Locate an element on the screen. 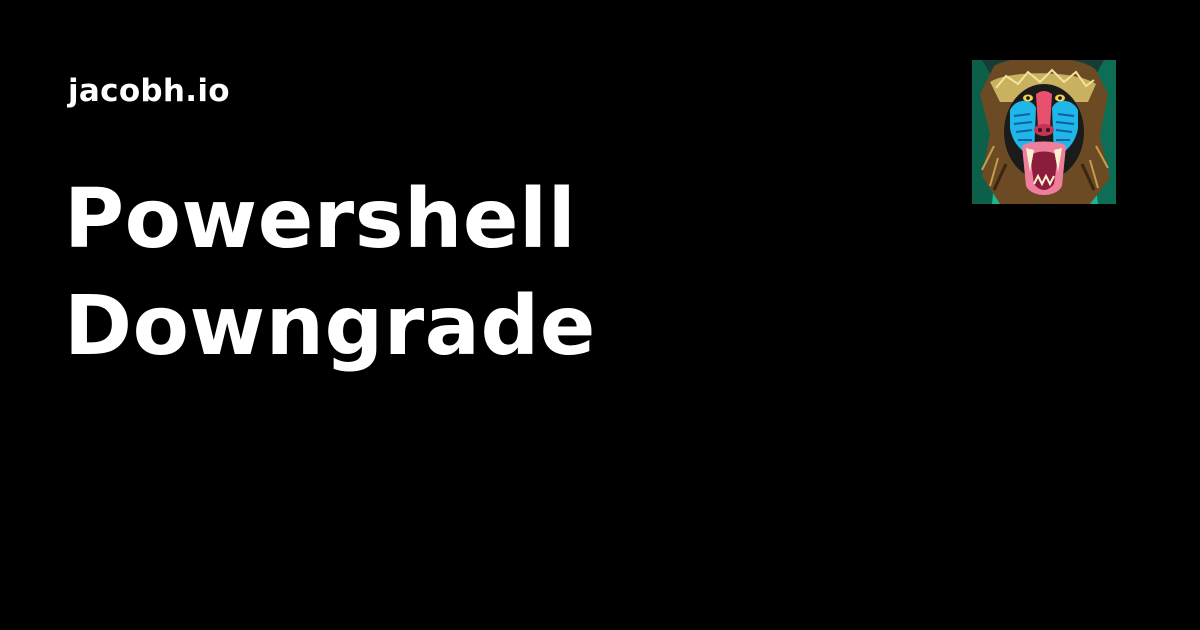 This screenshot has width=1200, height=630. post-title-line-2: Downgrade is located at coordinates (330, 326).